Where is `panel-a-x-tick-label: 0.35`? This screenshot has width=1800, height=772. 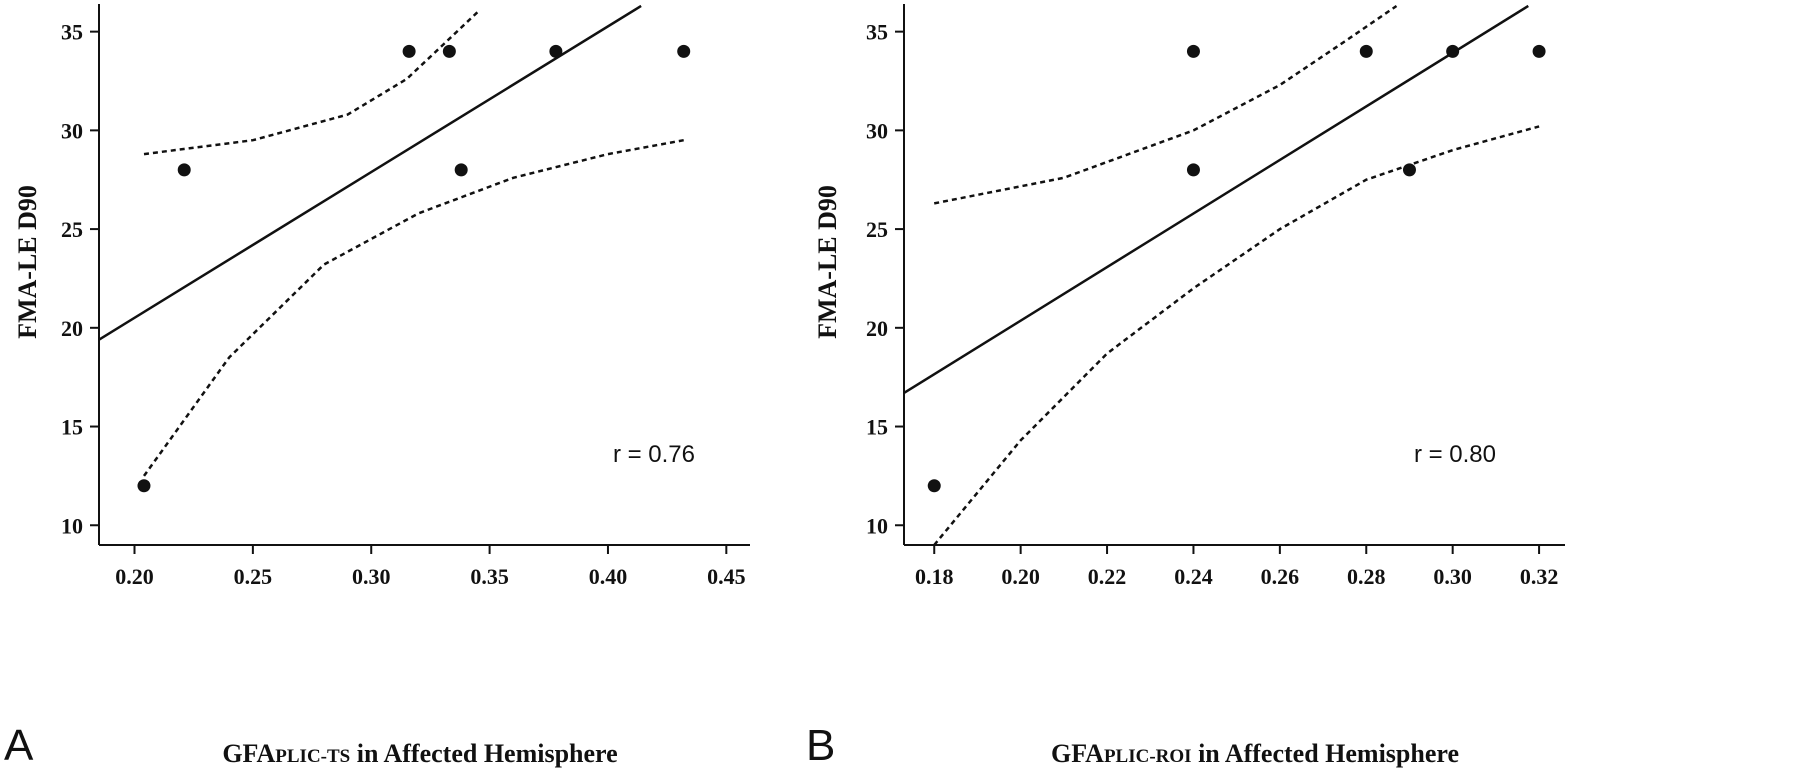
panel-a-x-tick-label: 0.35 is located at coordinates (489, 576).